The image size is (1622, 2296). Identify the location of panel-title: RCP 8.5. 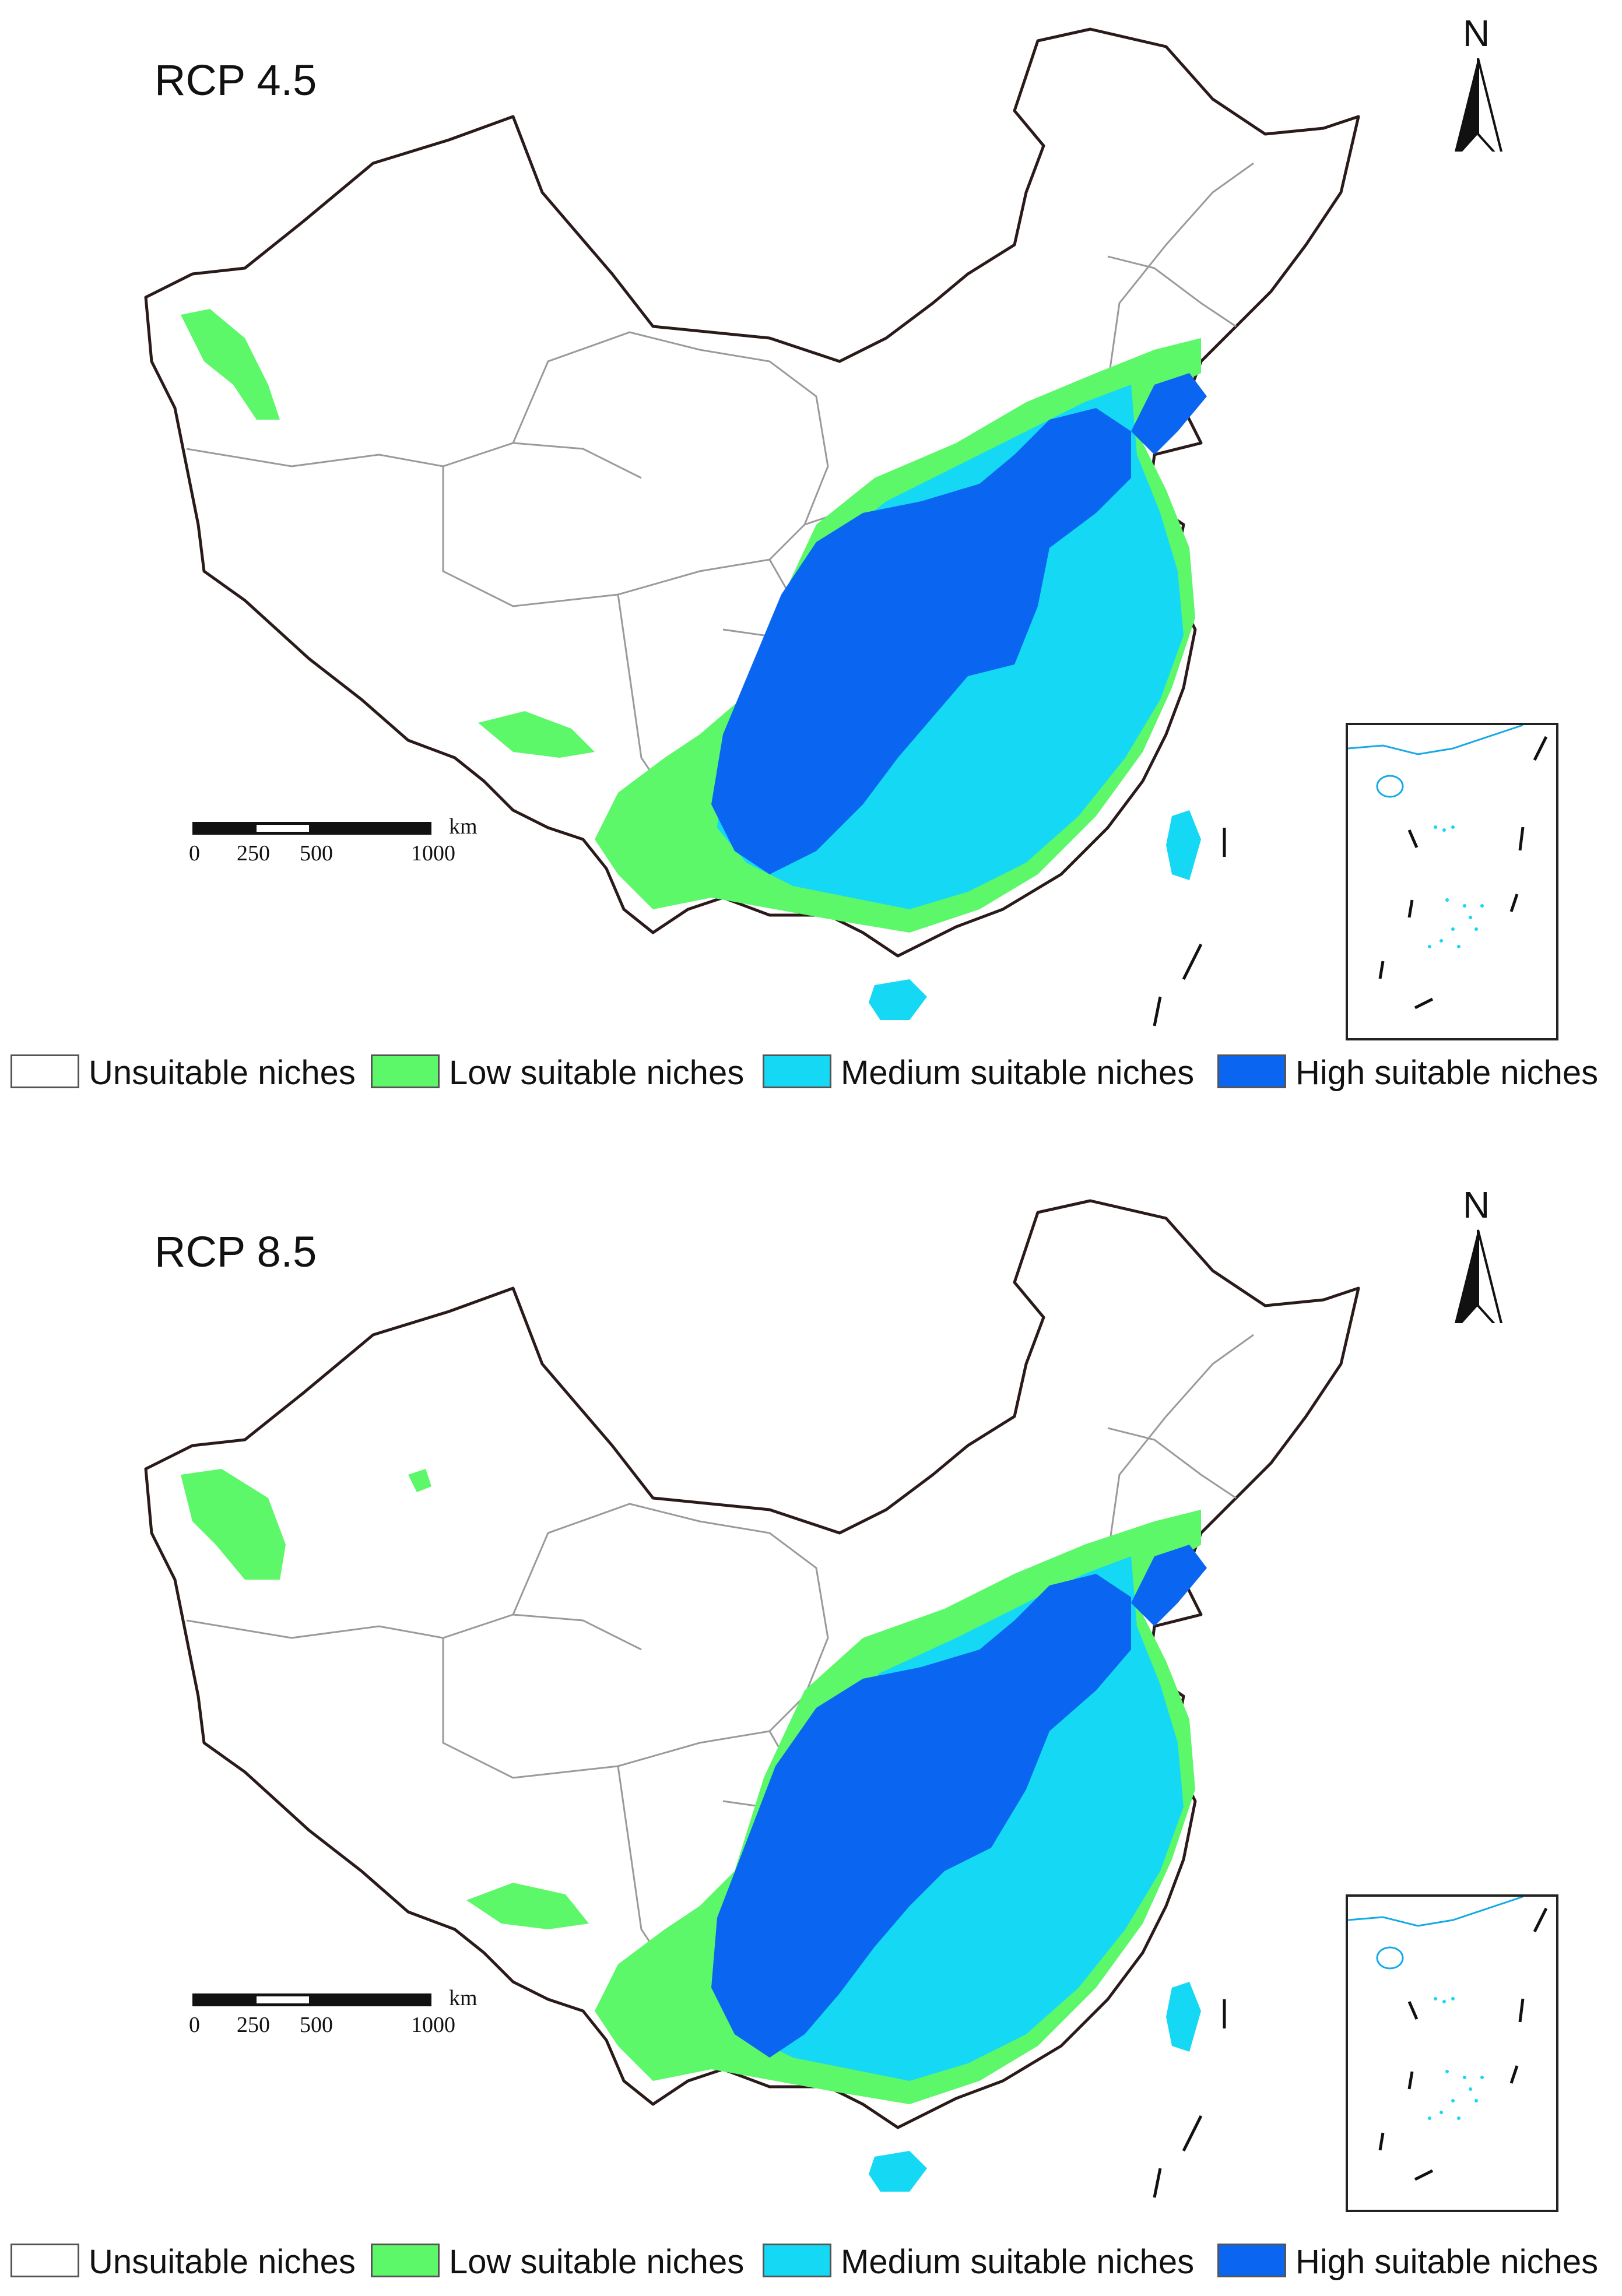
(236, 1252).